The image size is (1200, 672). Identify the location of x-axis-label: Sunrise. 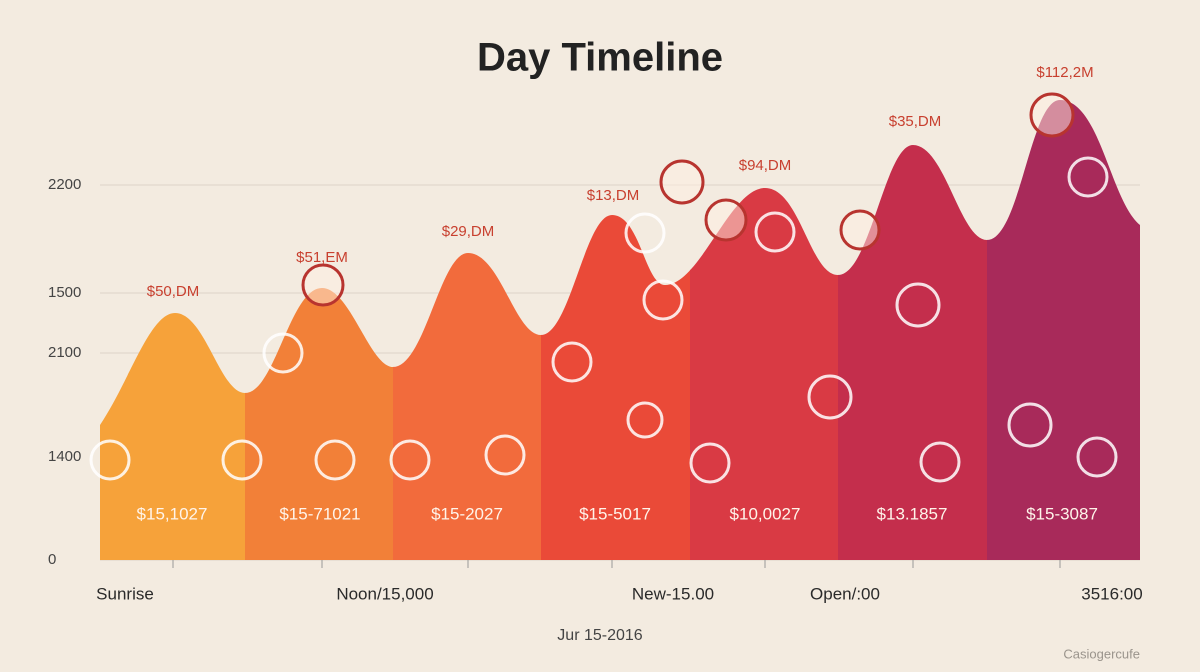
(125, 593).